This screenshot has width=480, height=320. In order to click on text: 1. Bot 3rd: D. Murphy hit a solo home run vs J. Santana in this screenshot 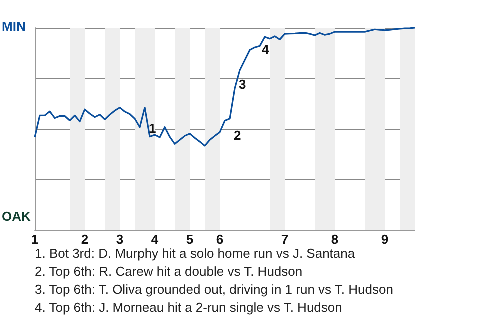, I will do `click(195, 253)`.